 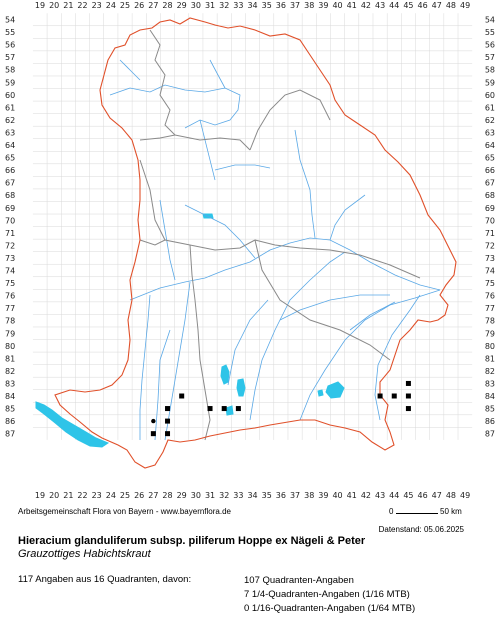 I want to click on y-tick-label: 70, so click(x=490, y=220).